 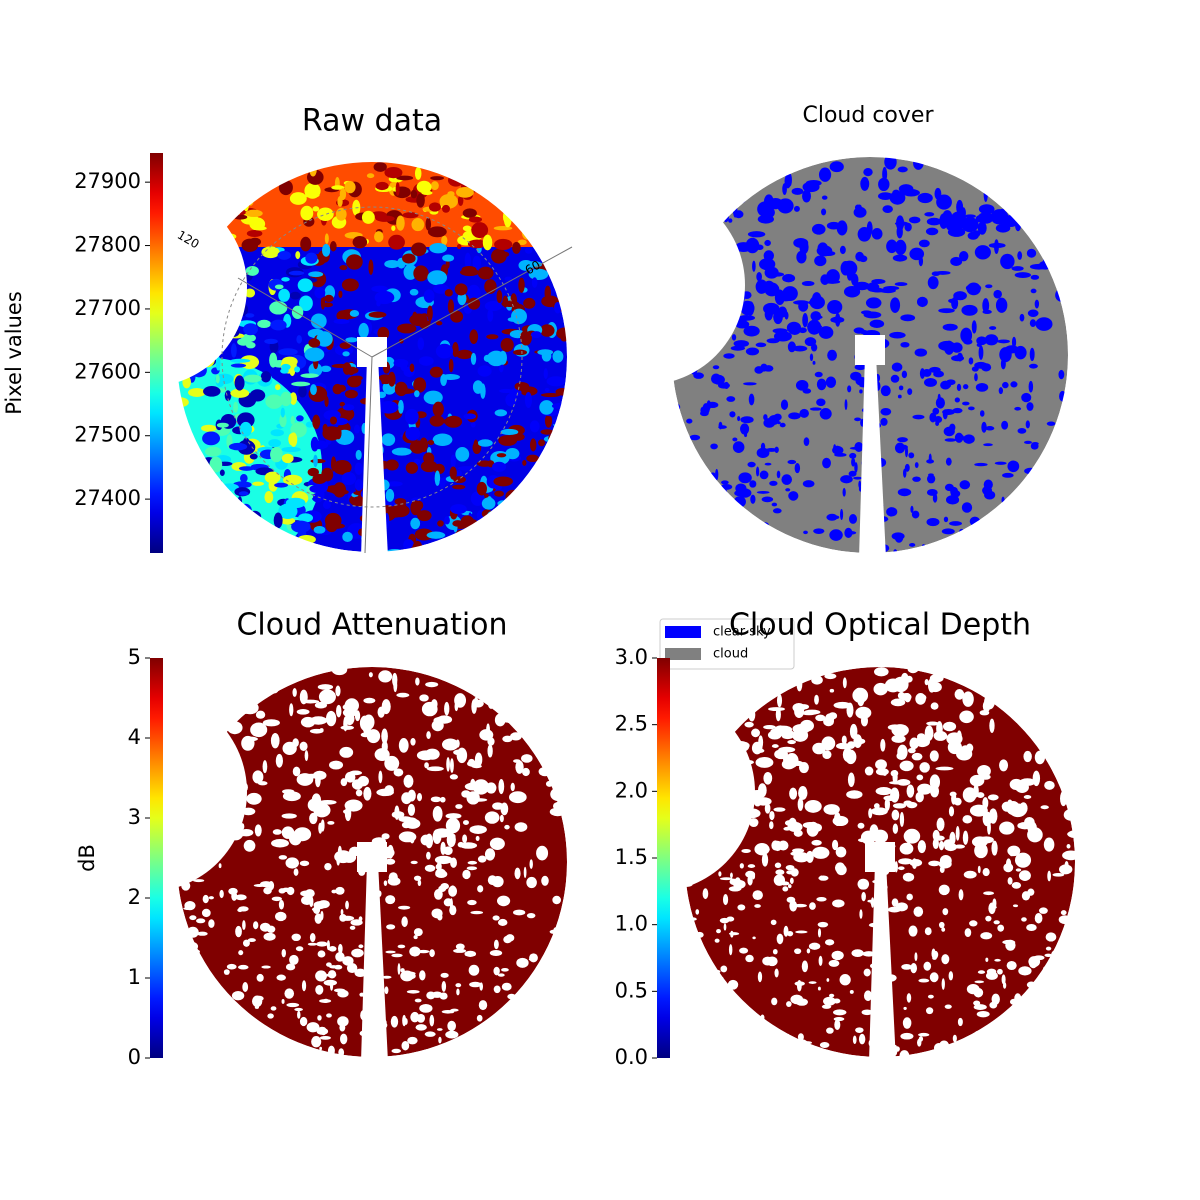 What do you see at coordinates (371, 625) in the screenshot?
I see `panel-title: Cloud Attenuation` at bounding box center [371, 625].